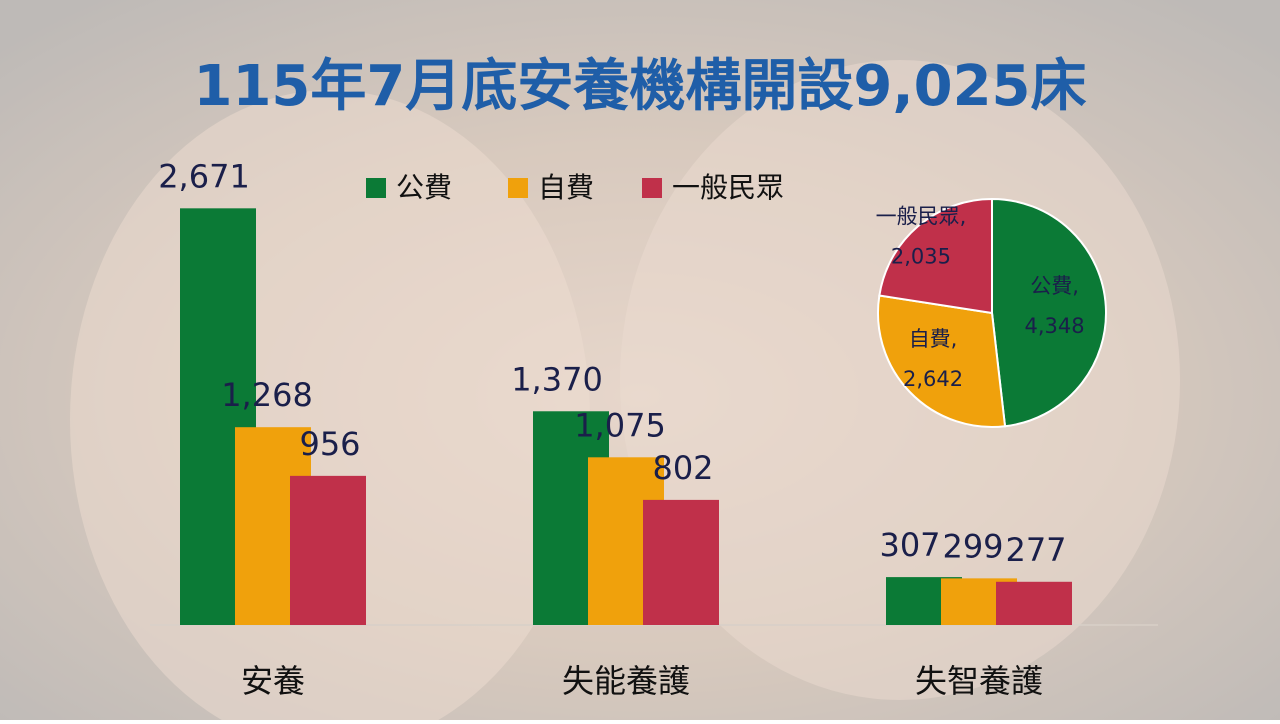 The height and width of the screenshot is (724, 1280). Describe the element at coordinates (921, 216) in the screenshot. I see `pie-label: 一般民眾,` at that location.